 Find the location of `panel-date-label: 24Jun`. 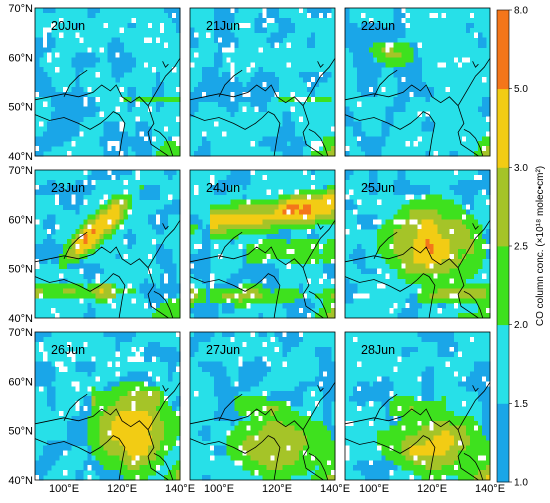

panel-date-label: 24Jun is located at coordinates (223, 188).